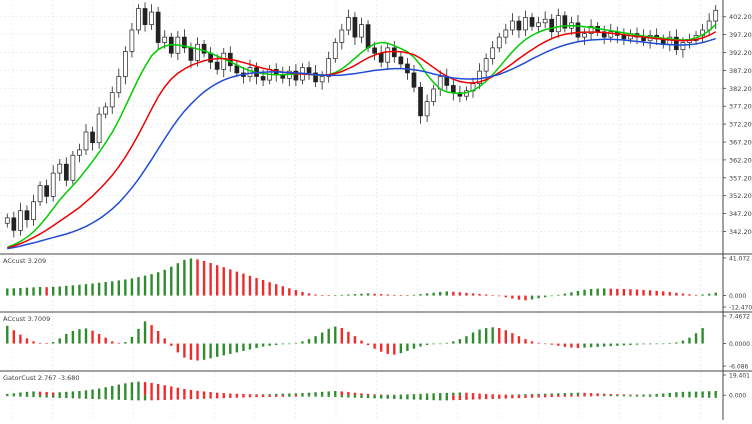 Image resolution: width=752 pixels, height=424 pixels. Describe the element at coordinates (740, 53) in the screenshot. I see `y-tick-label: 392.20` at that location.